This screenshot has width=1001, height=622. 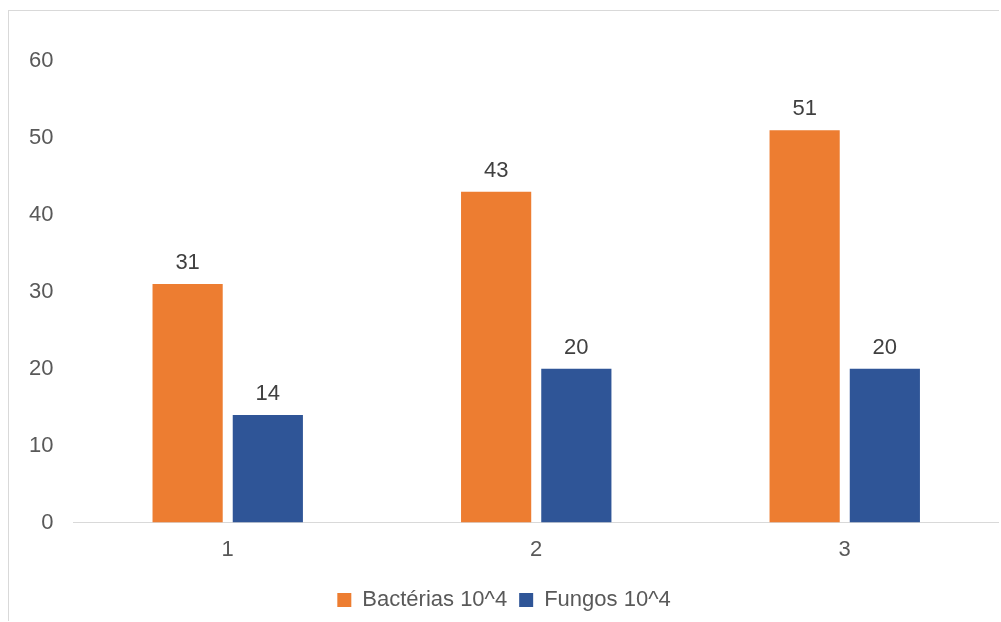 What do you see at coordinates (496, 169) in the screenshot?
I see `data-label: 43` at bounding box center [496, 169].